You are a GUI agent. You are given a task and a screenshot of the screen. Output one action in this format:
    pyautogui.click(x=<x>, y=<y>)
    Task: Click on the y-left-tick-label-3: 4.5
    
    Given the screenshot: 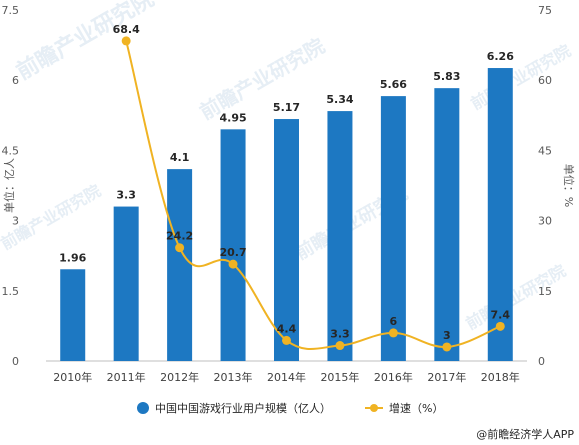 What is the action you would take?
    pyautogui.click(x=11, y=150)
    